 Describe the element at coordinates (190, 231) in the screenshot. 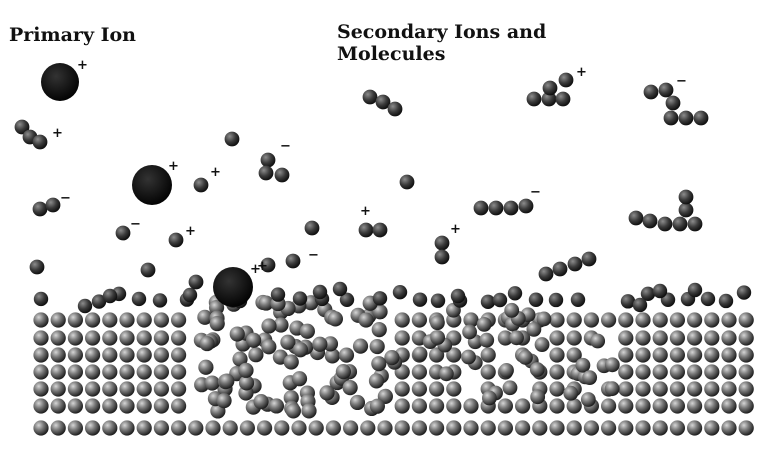

I see `positive-charge-icon: +` at that location.